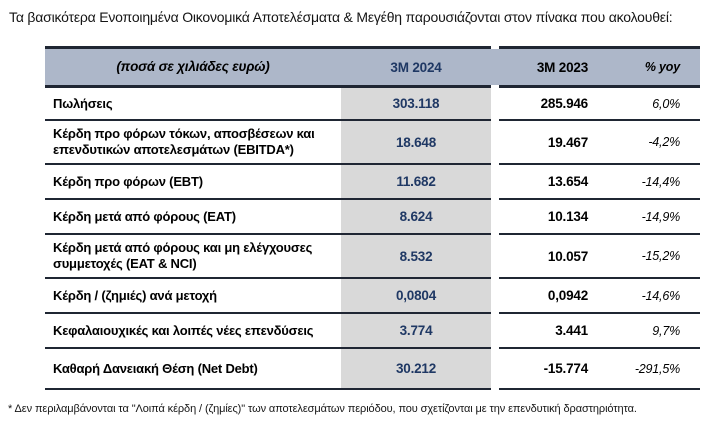  Describe the element at coordinates (655, 296) in the screenshot. I see `value-percent-yoy: -14,6%` at that location.